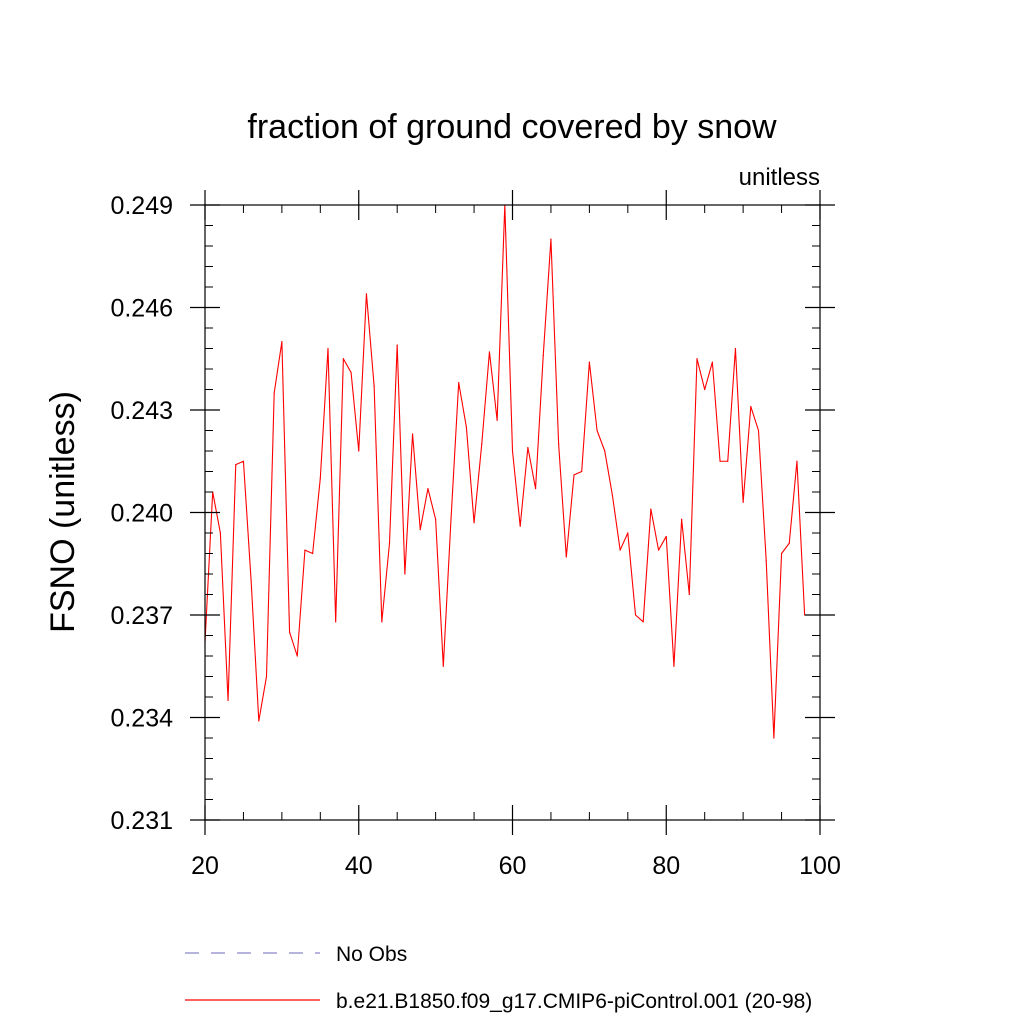 This screenshot has width=1024, height=1024. What do you see at coordinates (371, 954) in the screenshot?
I see `legend-label-no-obs: No Obs` at bounding box center [371, 954].